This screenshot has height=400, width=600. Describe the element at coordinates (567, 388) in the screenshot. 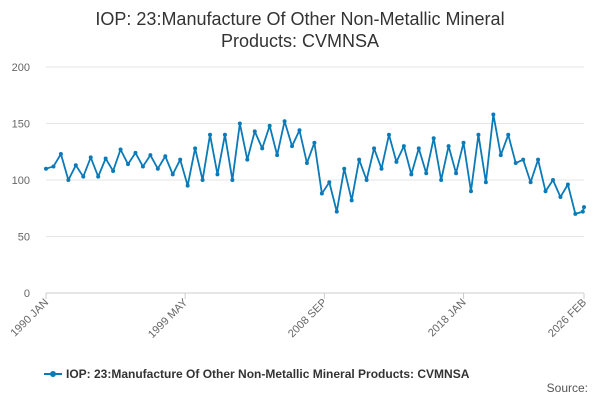

I see `source-label: Source:` at that location.